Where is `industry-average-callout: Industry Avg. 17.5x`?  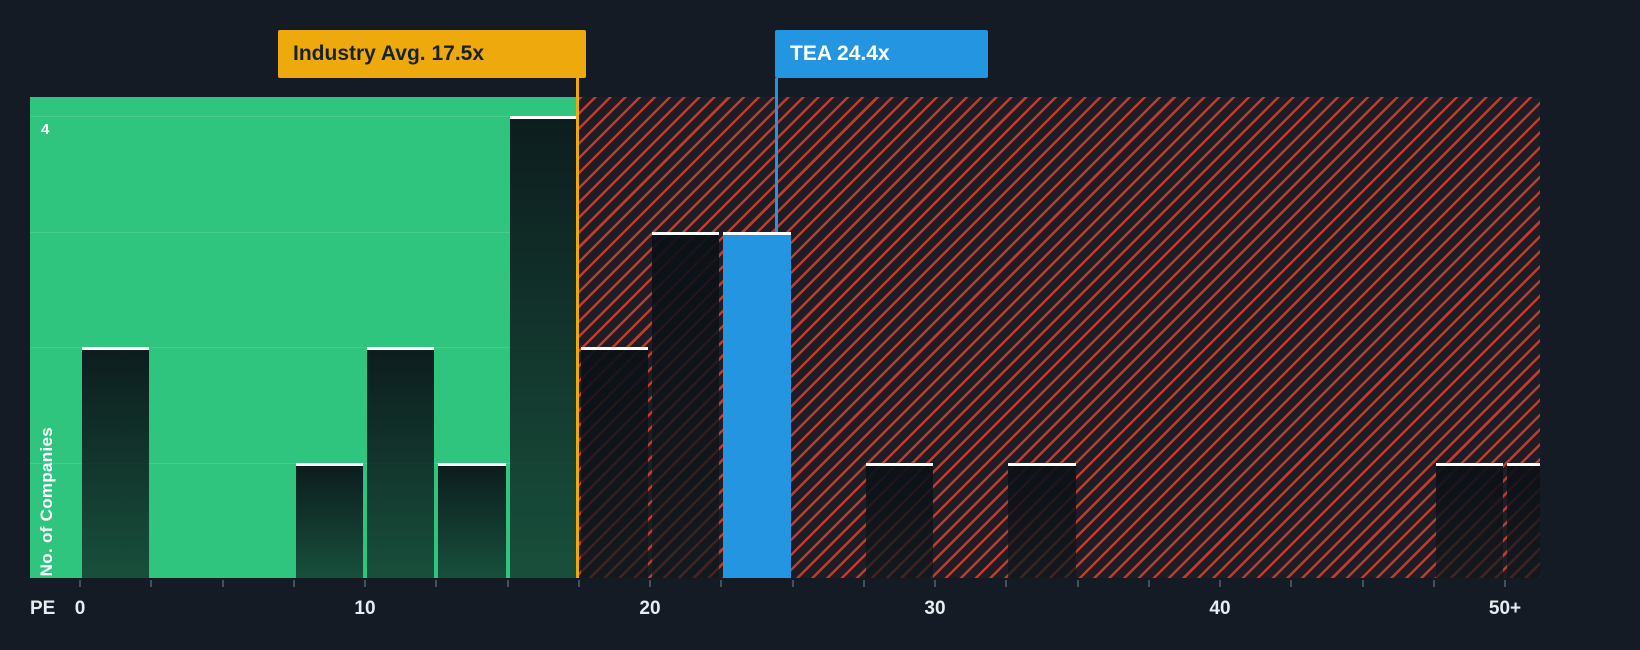
industry-average-callout: Industry Avg. 17.5x is located at coordinates (432, 54).